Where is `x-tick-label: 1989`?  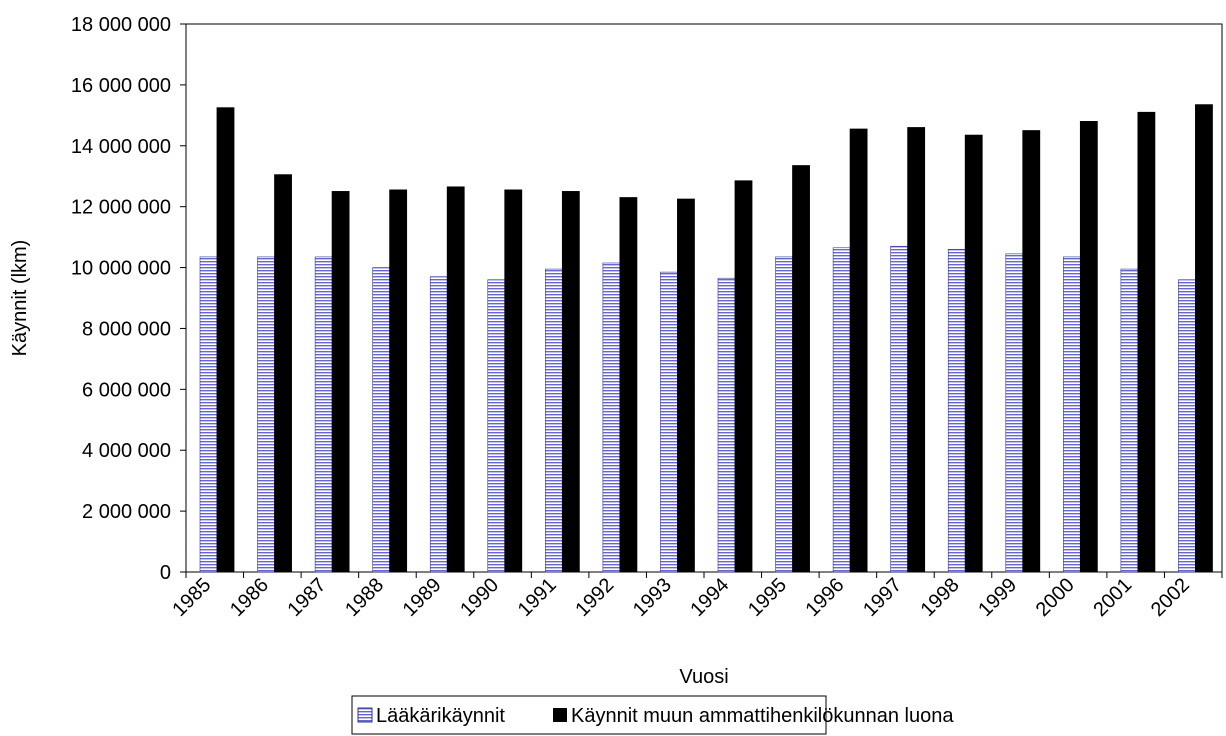
x-tick-label: 1989 is located at coordinates (422, 597).